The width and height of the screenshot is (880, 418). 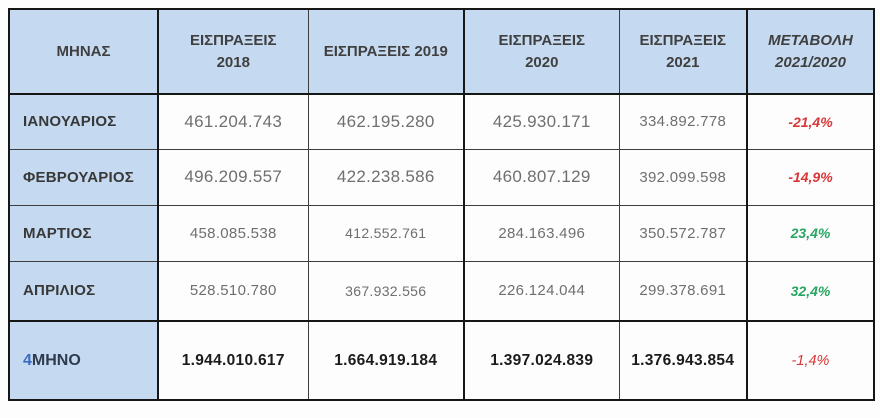 I want to click on month-label: ΑΠΡΙΛΙΟΣ, so click(x=83, y=291).